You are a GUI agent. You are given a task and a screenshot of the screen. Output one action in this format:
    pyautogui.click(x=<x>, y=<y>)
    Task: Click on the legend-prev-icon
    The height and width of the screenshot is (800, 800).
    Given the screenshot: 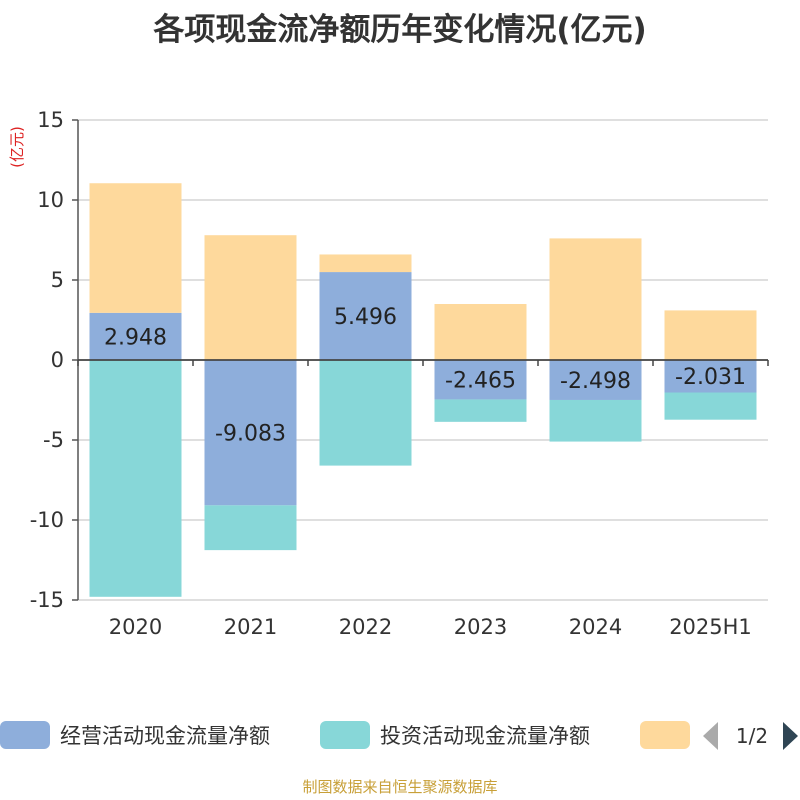 What is the action you would take?
    pyautogui.click(x=710, y=736)
    